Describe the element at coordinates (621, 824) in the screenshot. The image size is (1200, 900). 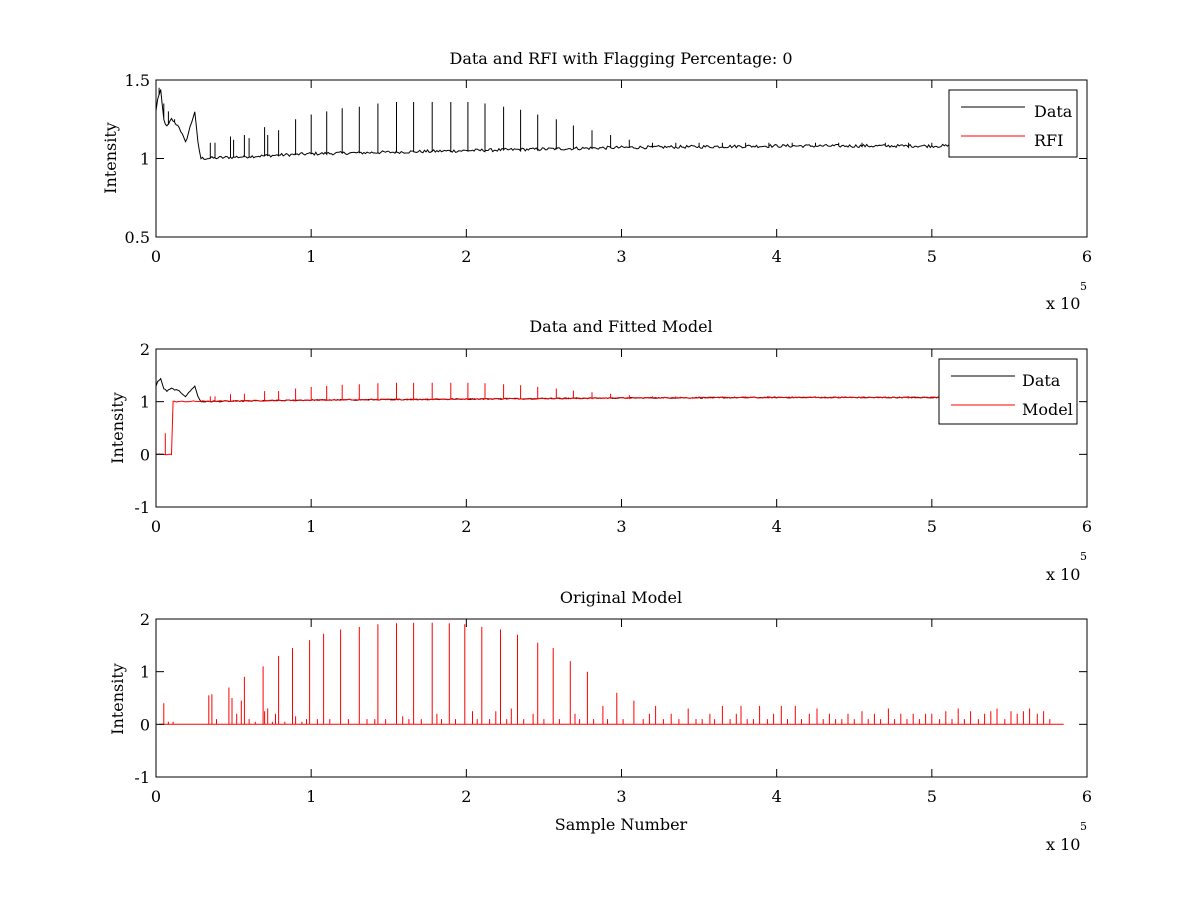
I see `x-axis-label: Sample Number` at that location.